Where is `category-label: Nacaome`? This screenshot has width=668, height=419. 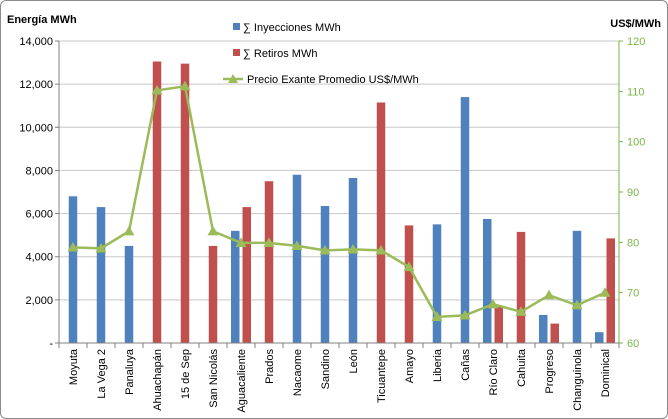
category-label: Nacaome is located at coordinates (298, 372).